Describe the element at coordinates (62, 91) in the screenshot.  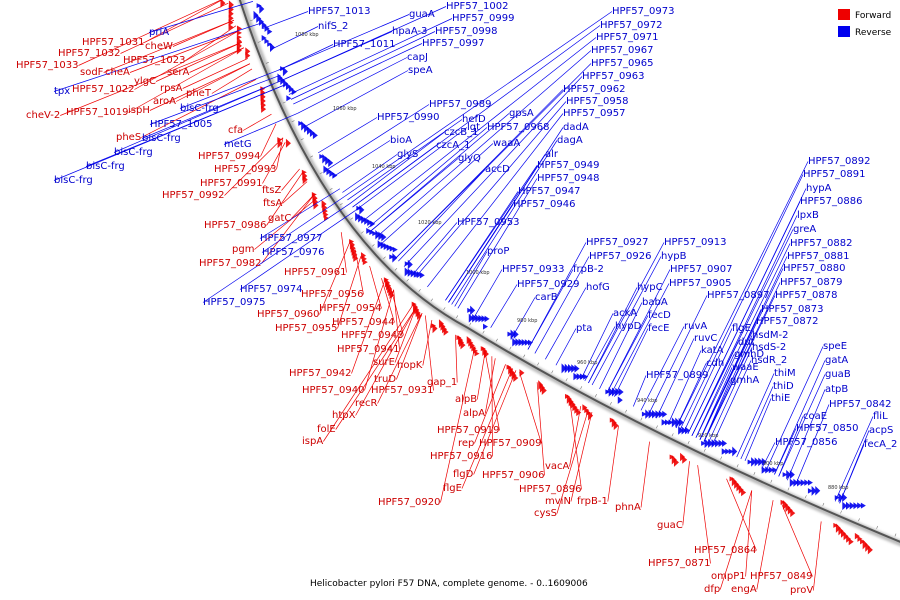
I see `gene-label-reverse: tpx` at that location.